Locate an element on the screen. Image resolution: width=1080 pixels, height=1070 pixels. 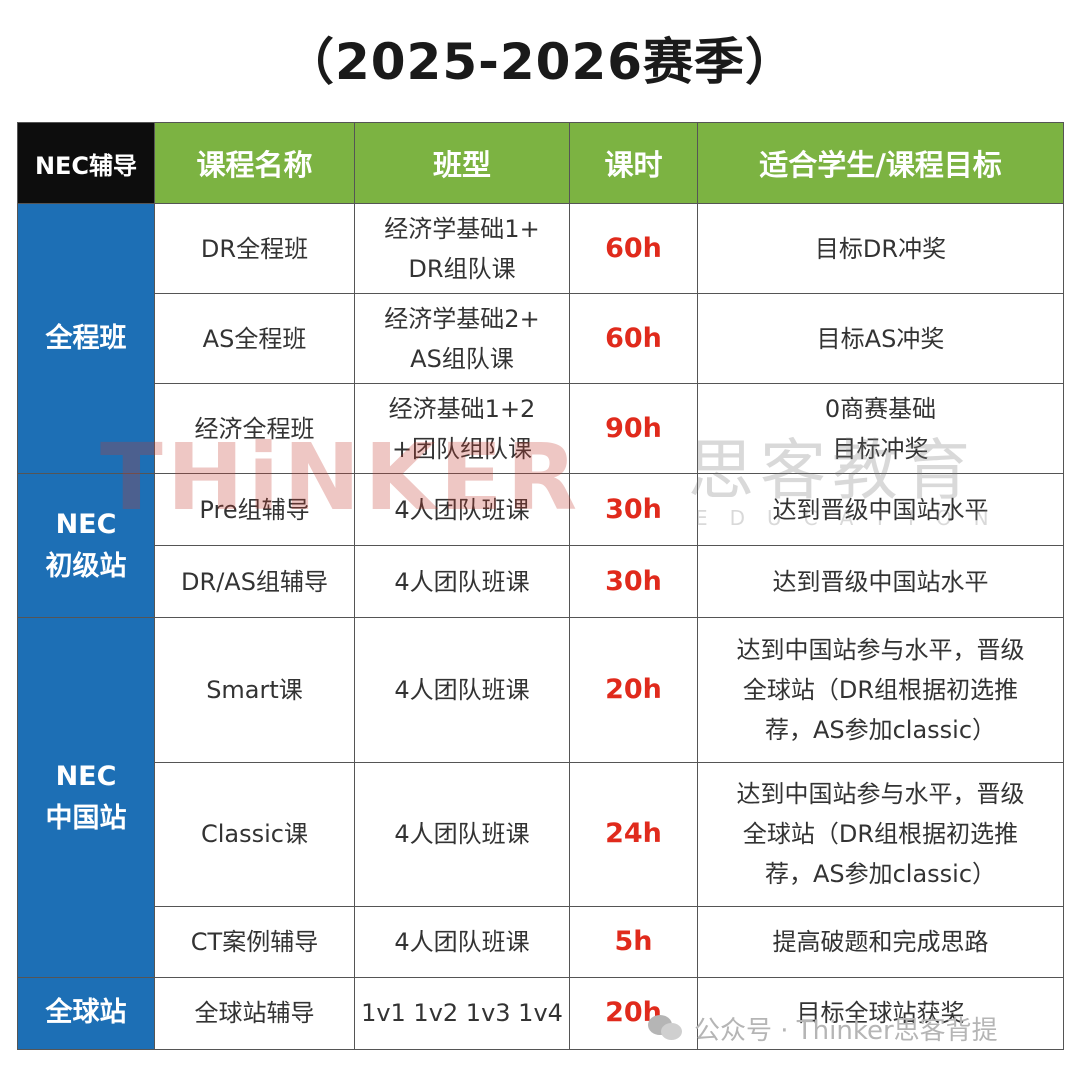
class-type: 经济基础1+2 +团队组队课 is located at coordinates (462, 429).